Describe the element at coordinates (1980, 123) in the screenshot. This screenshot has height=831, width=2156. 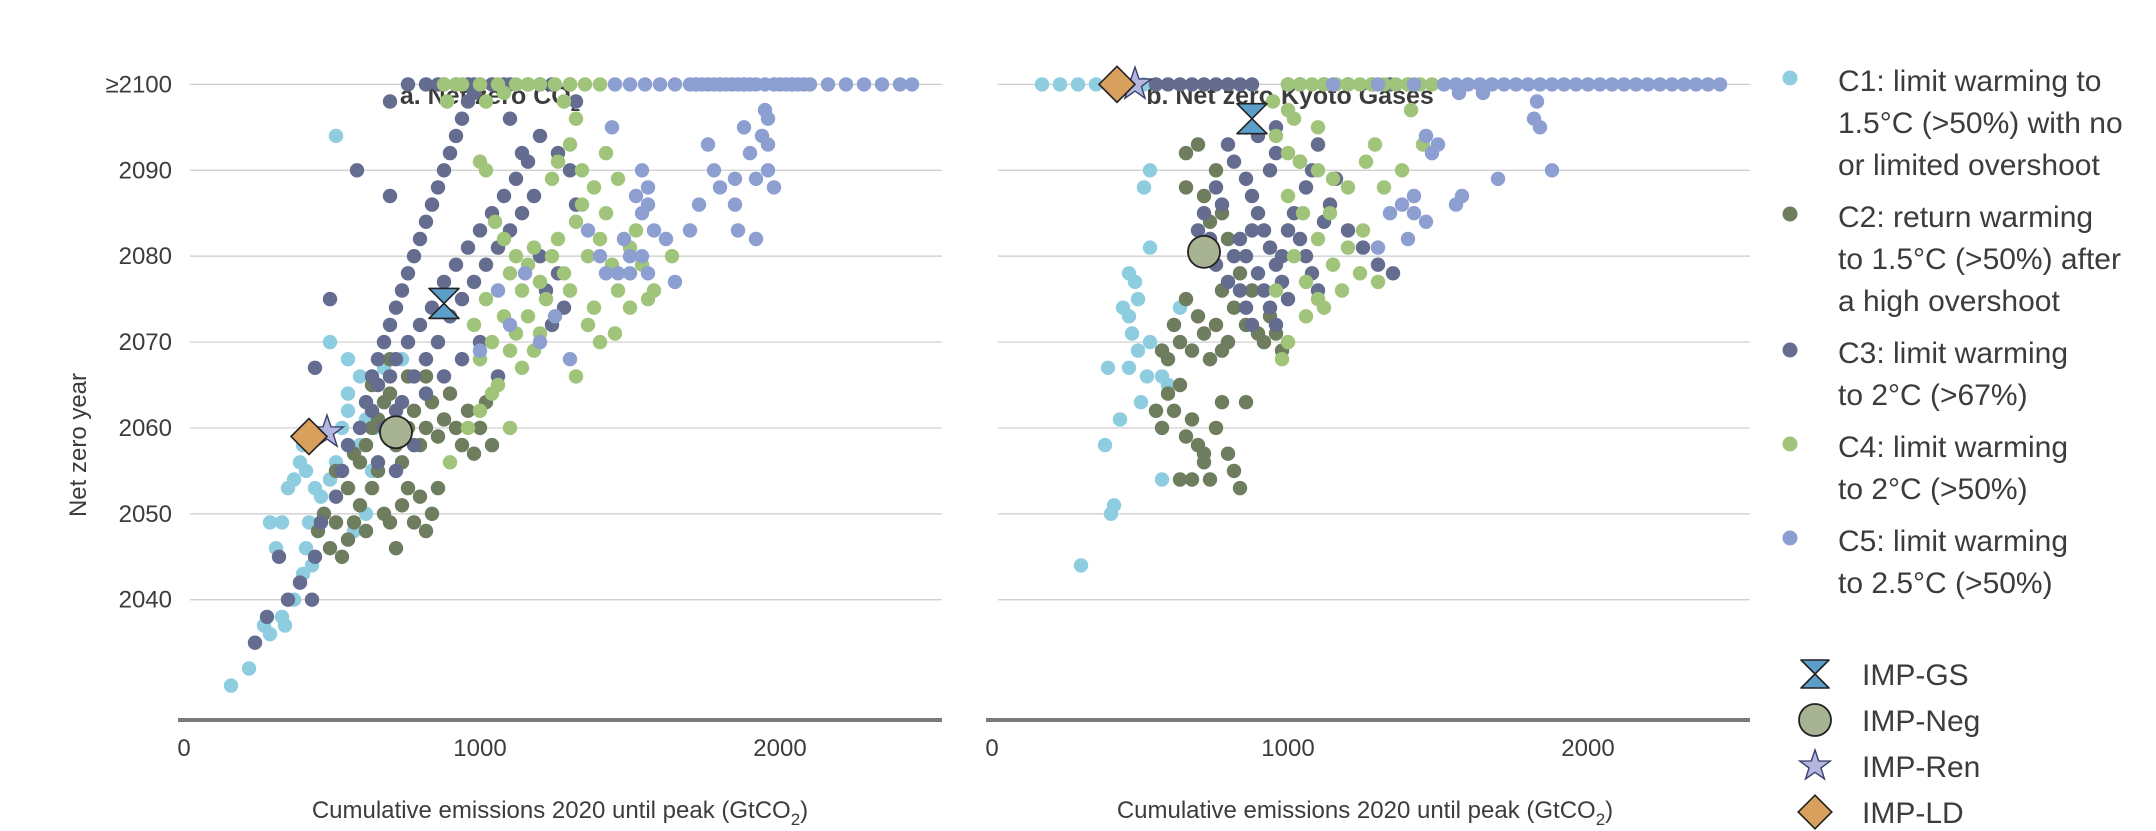
I see `legend-label-c1: 1.5°C (>50%) with no` at that location.